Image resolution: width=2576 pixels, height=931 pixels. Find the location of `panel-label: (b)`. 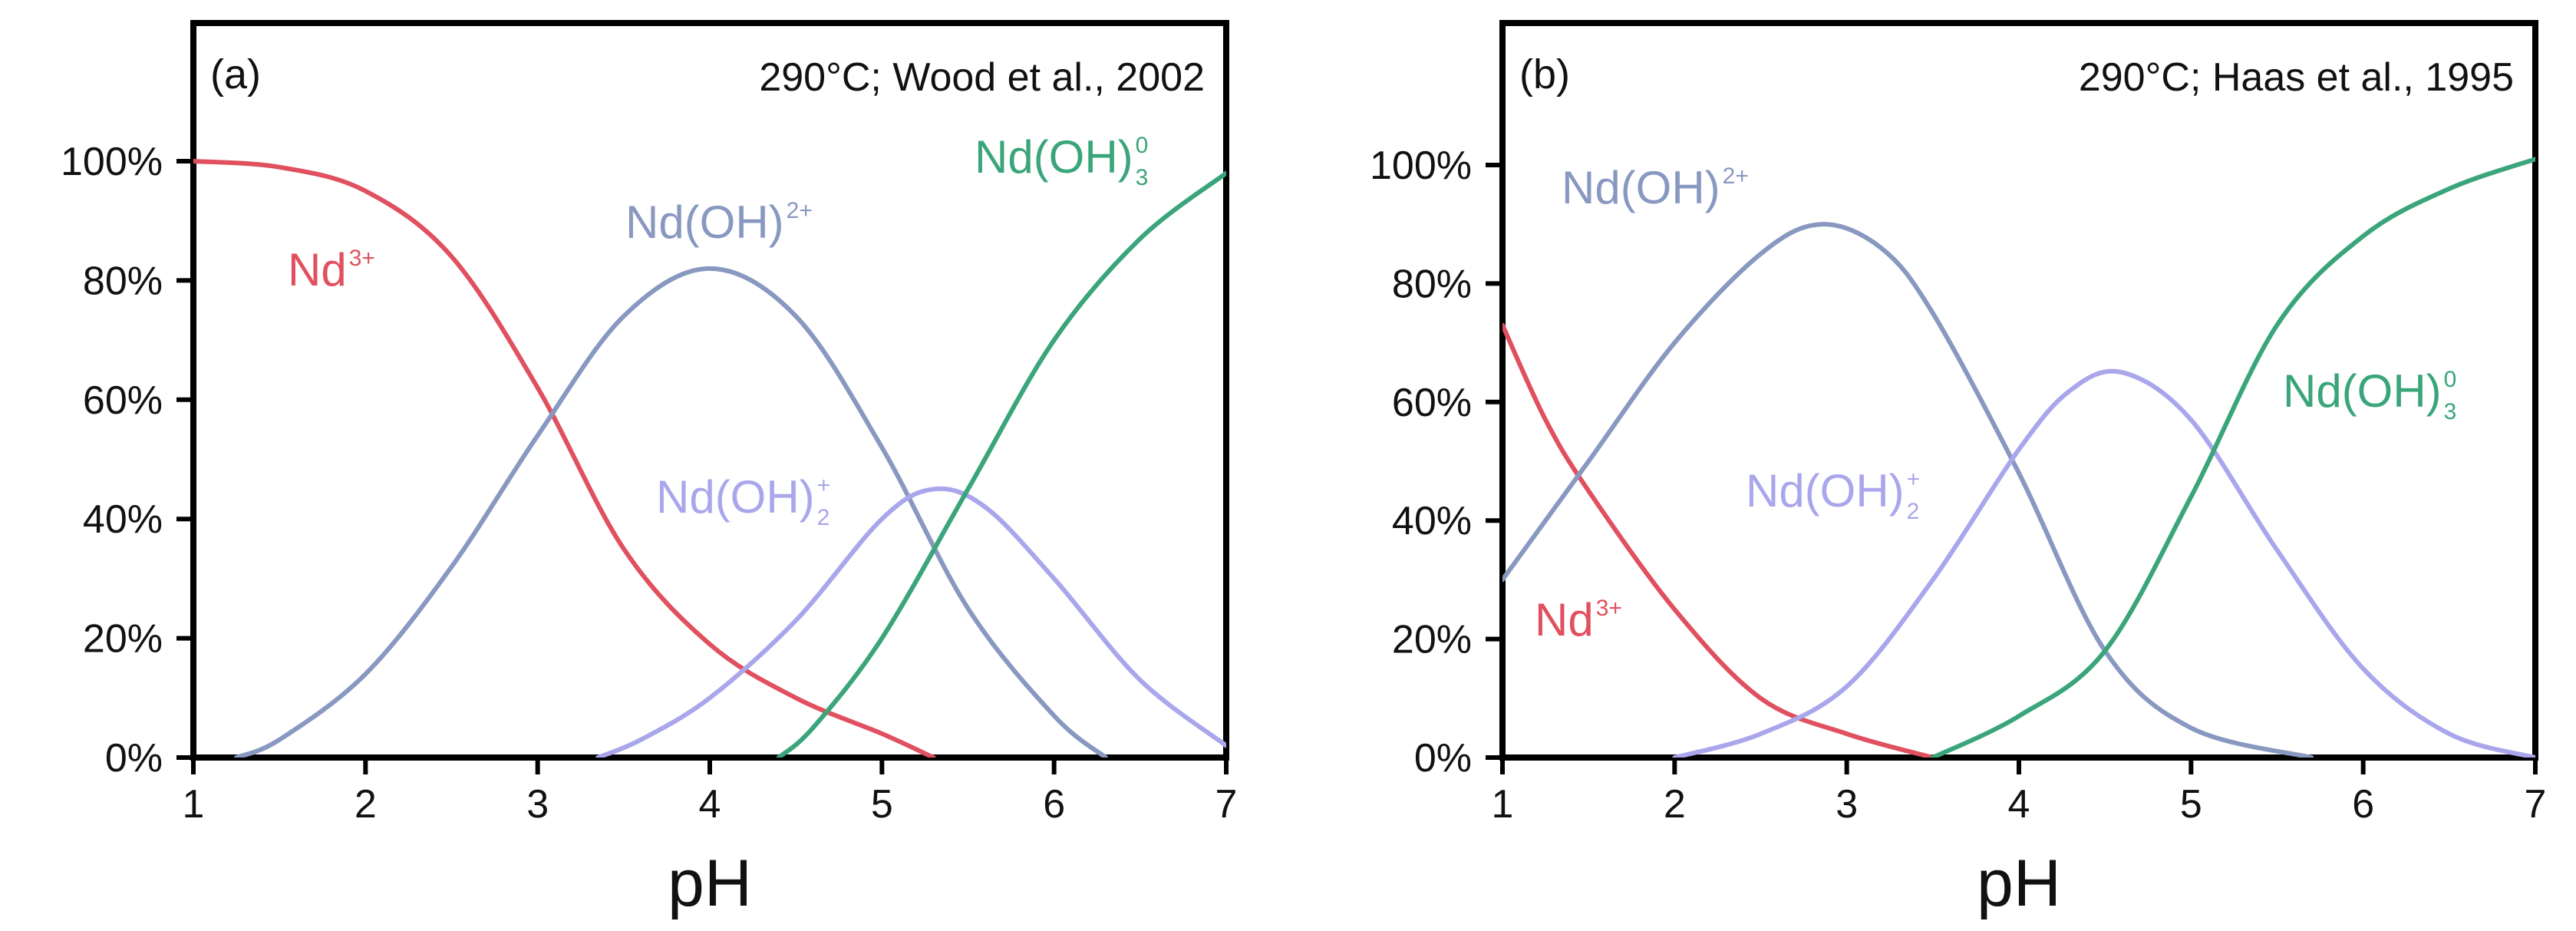

panel-label: (b) is located at coordinates (1544, 74).